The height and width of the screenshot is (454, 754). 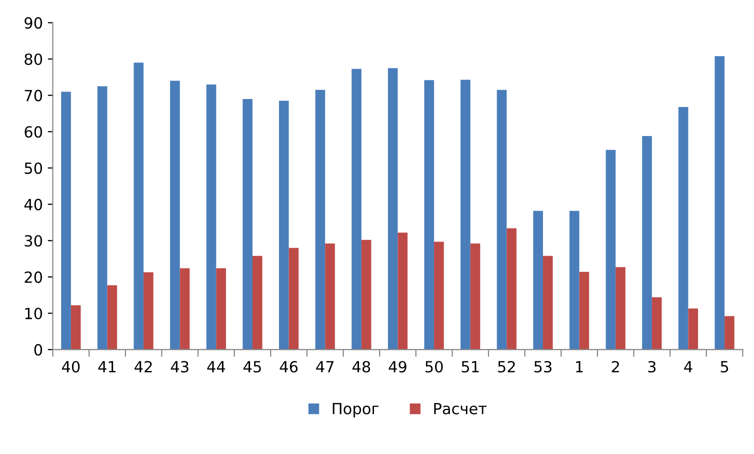 What do you see at coordinates (252, 367) in the screenshot?
I see `x-tick-label: 45` at bounding box center [252, 367].